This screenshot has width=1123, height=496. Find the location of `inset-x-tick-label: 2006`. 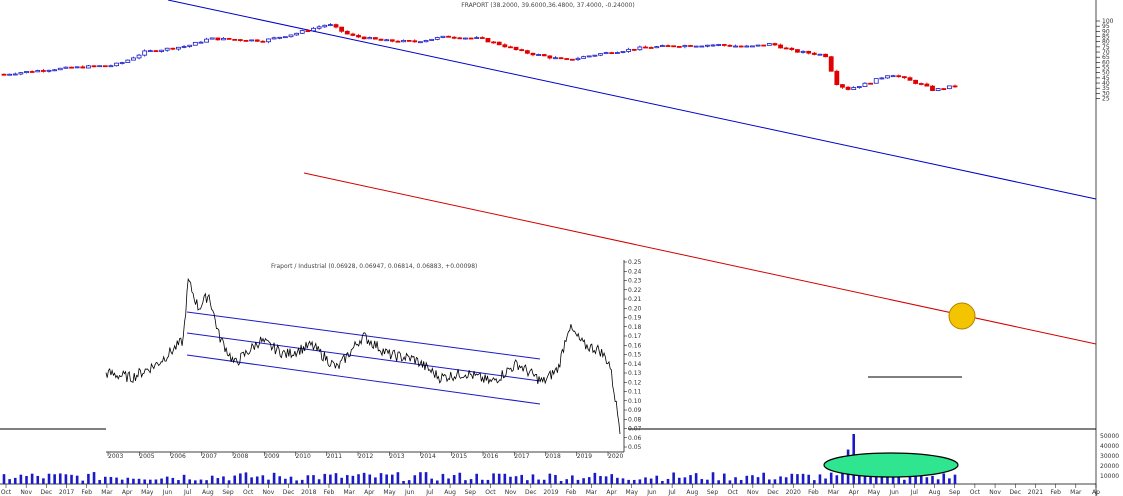

inset-x-tick-label: 2006 is located at coordinates (178, 456).